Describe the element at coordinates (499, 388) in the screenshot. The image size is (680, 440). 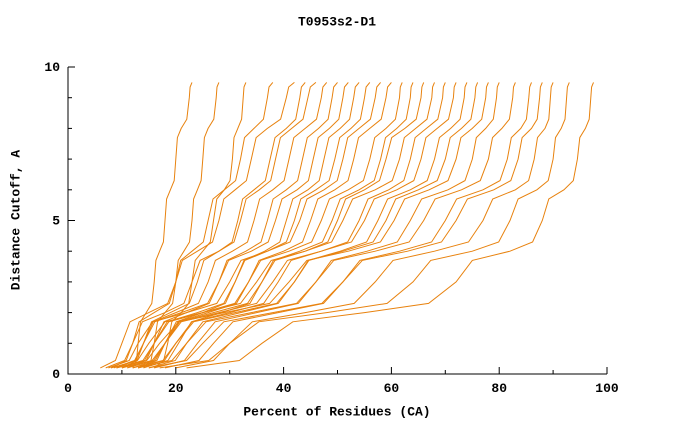
I see `x-tick-label: 80` at that location.